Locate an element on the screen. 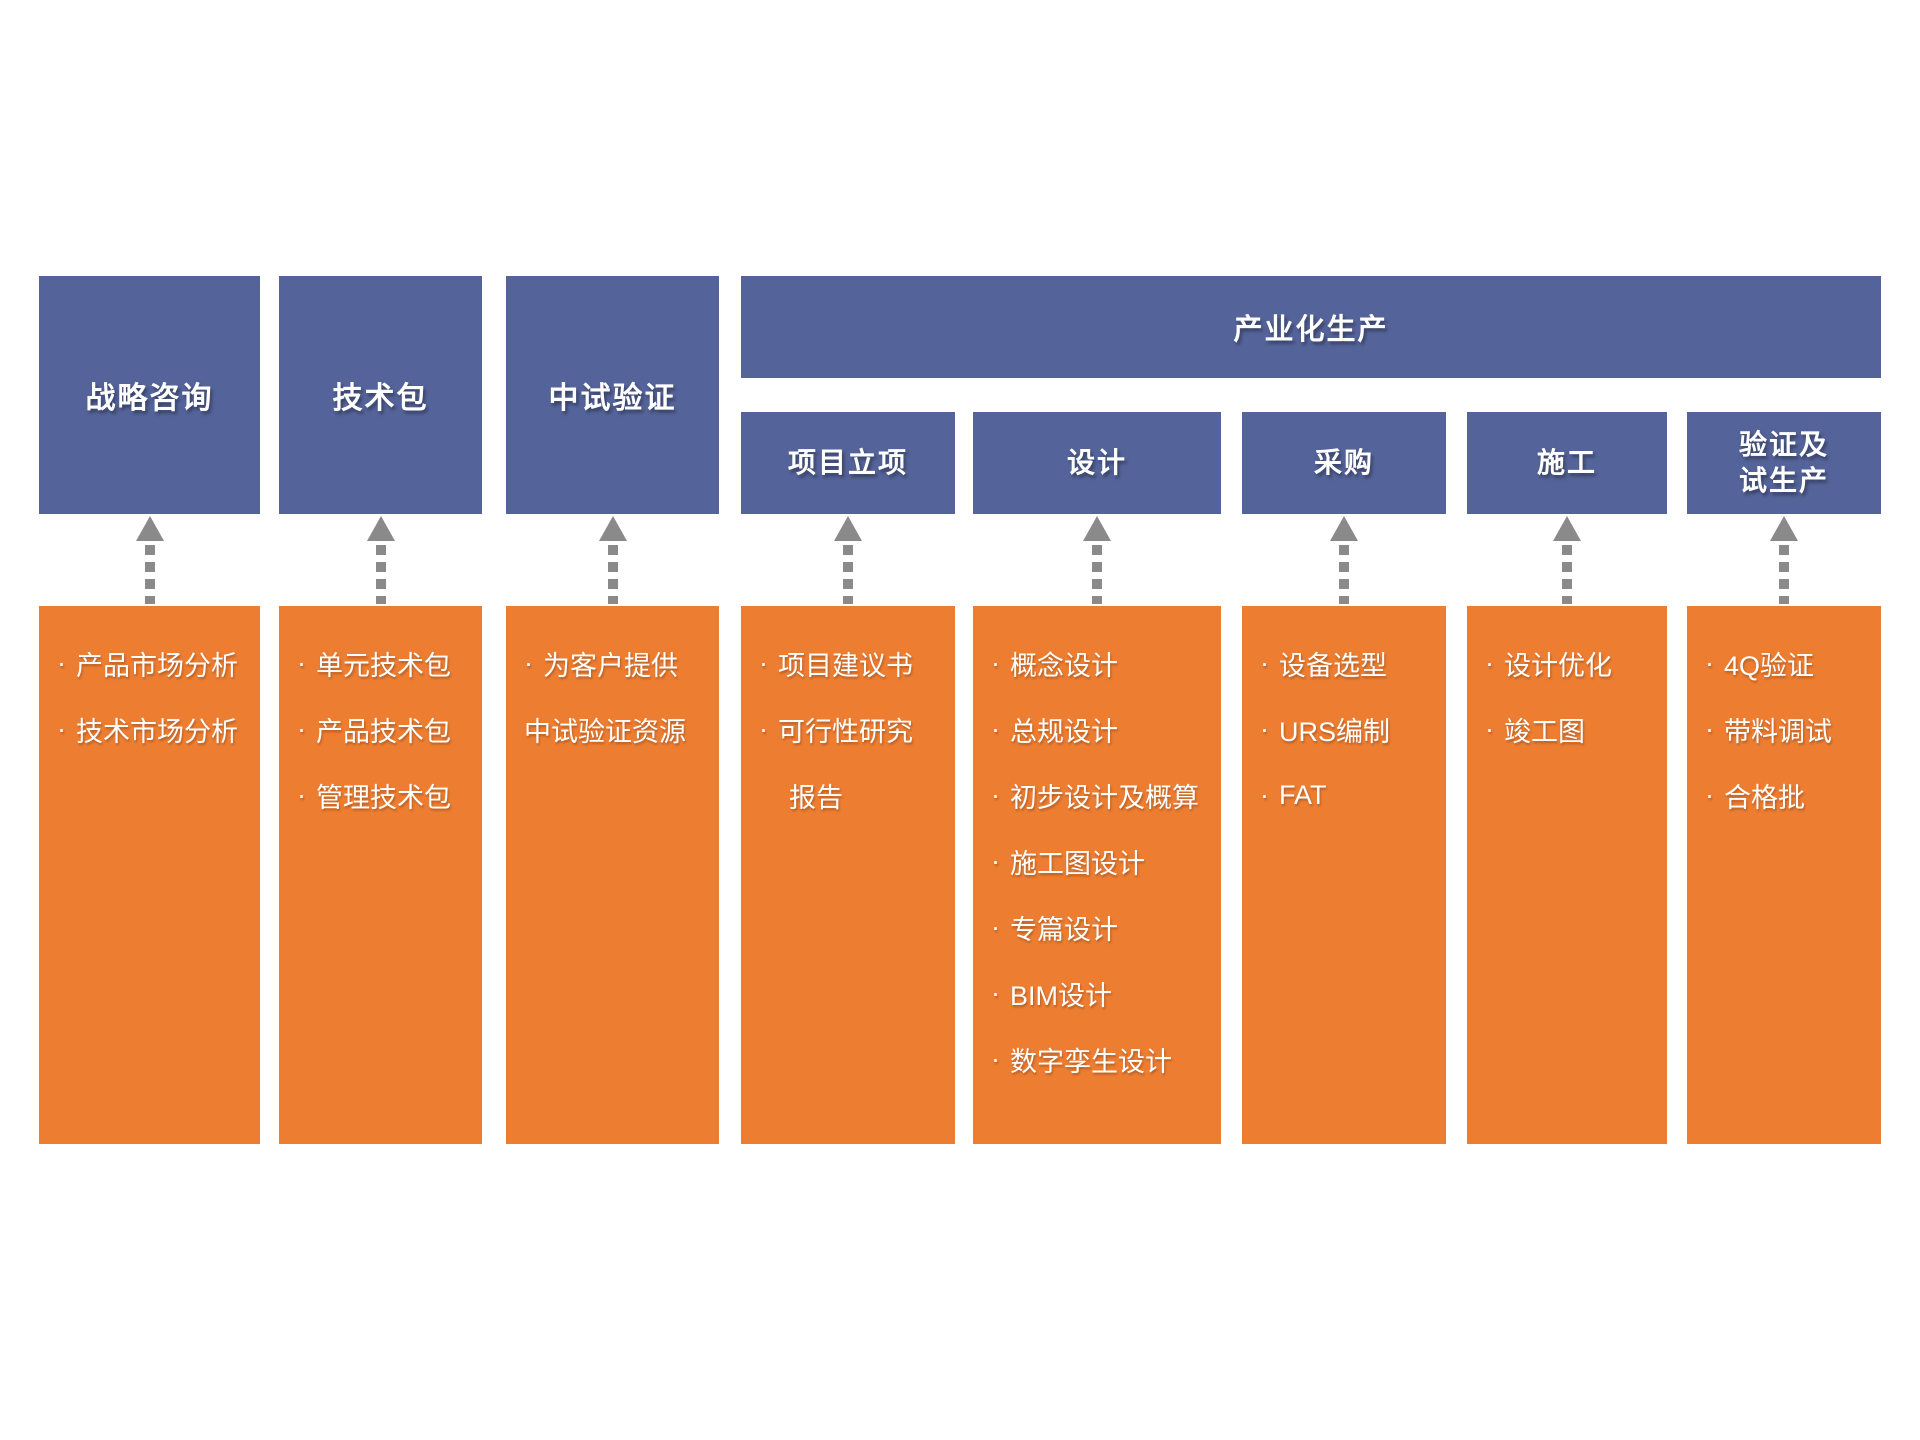  item-text: 技术市场分析 is located at coordinates (157, 731).